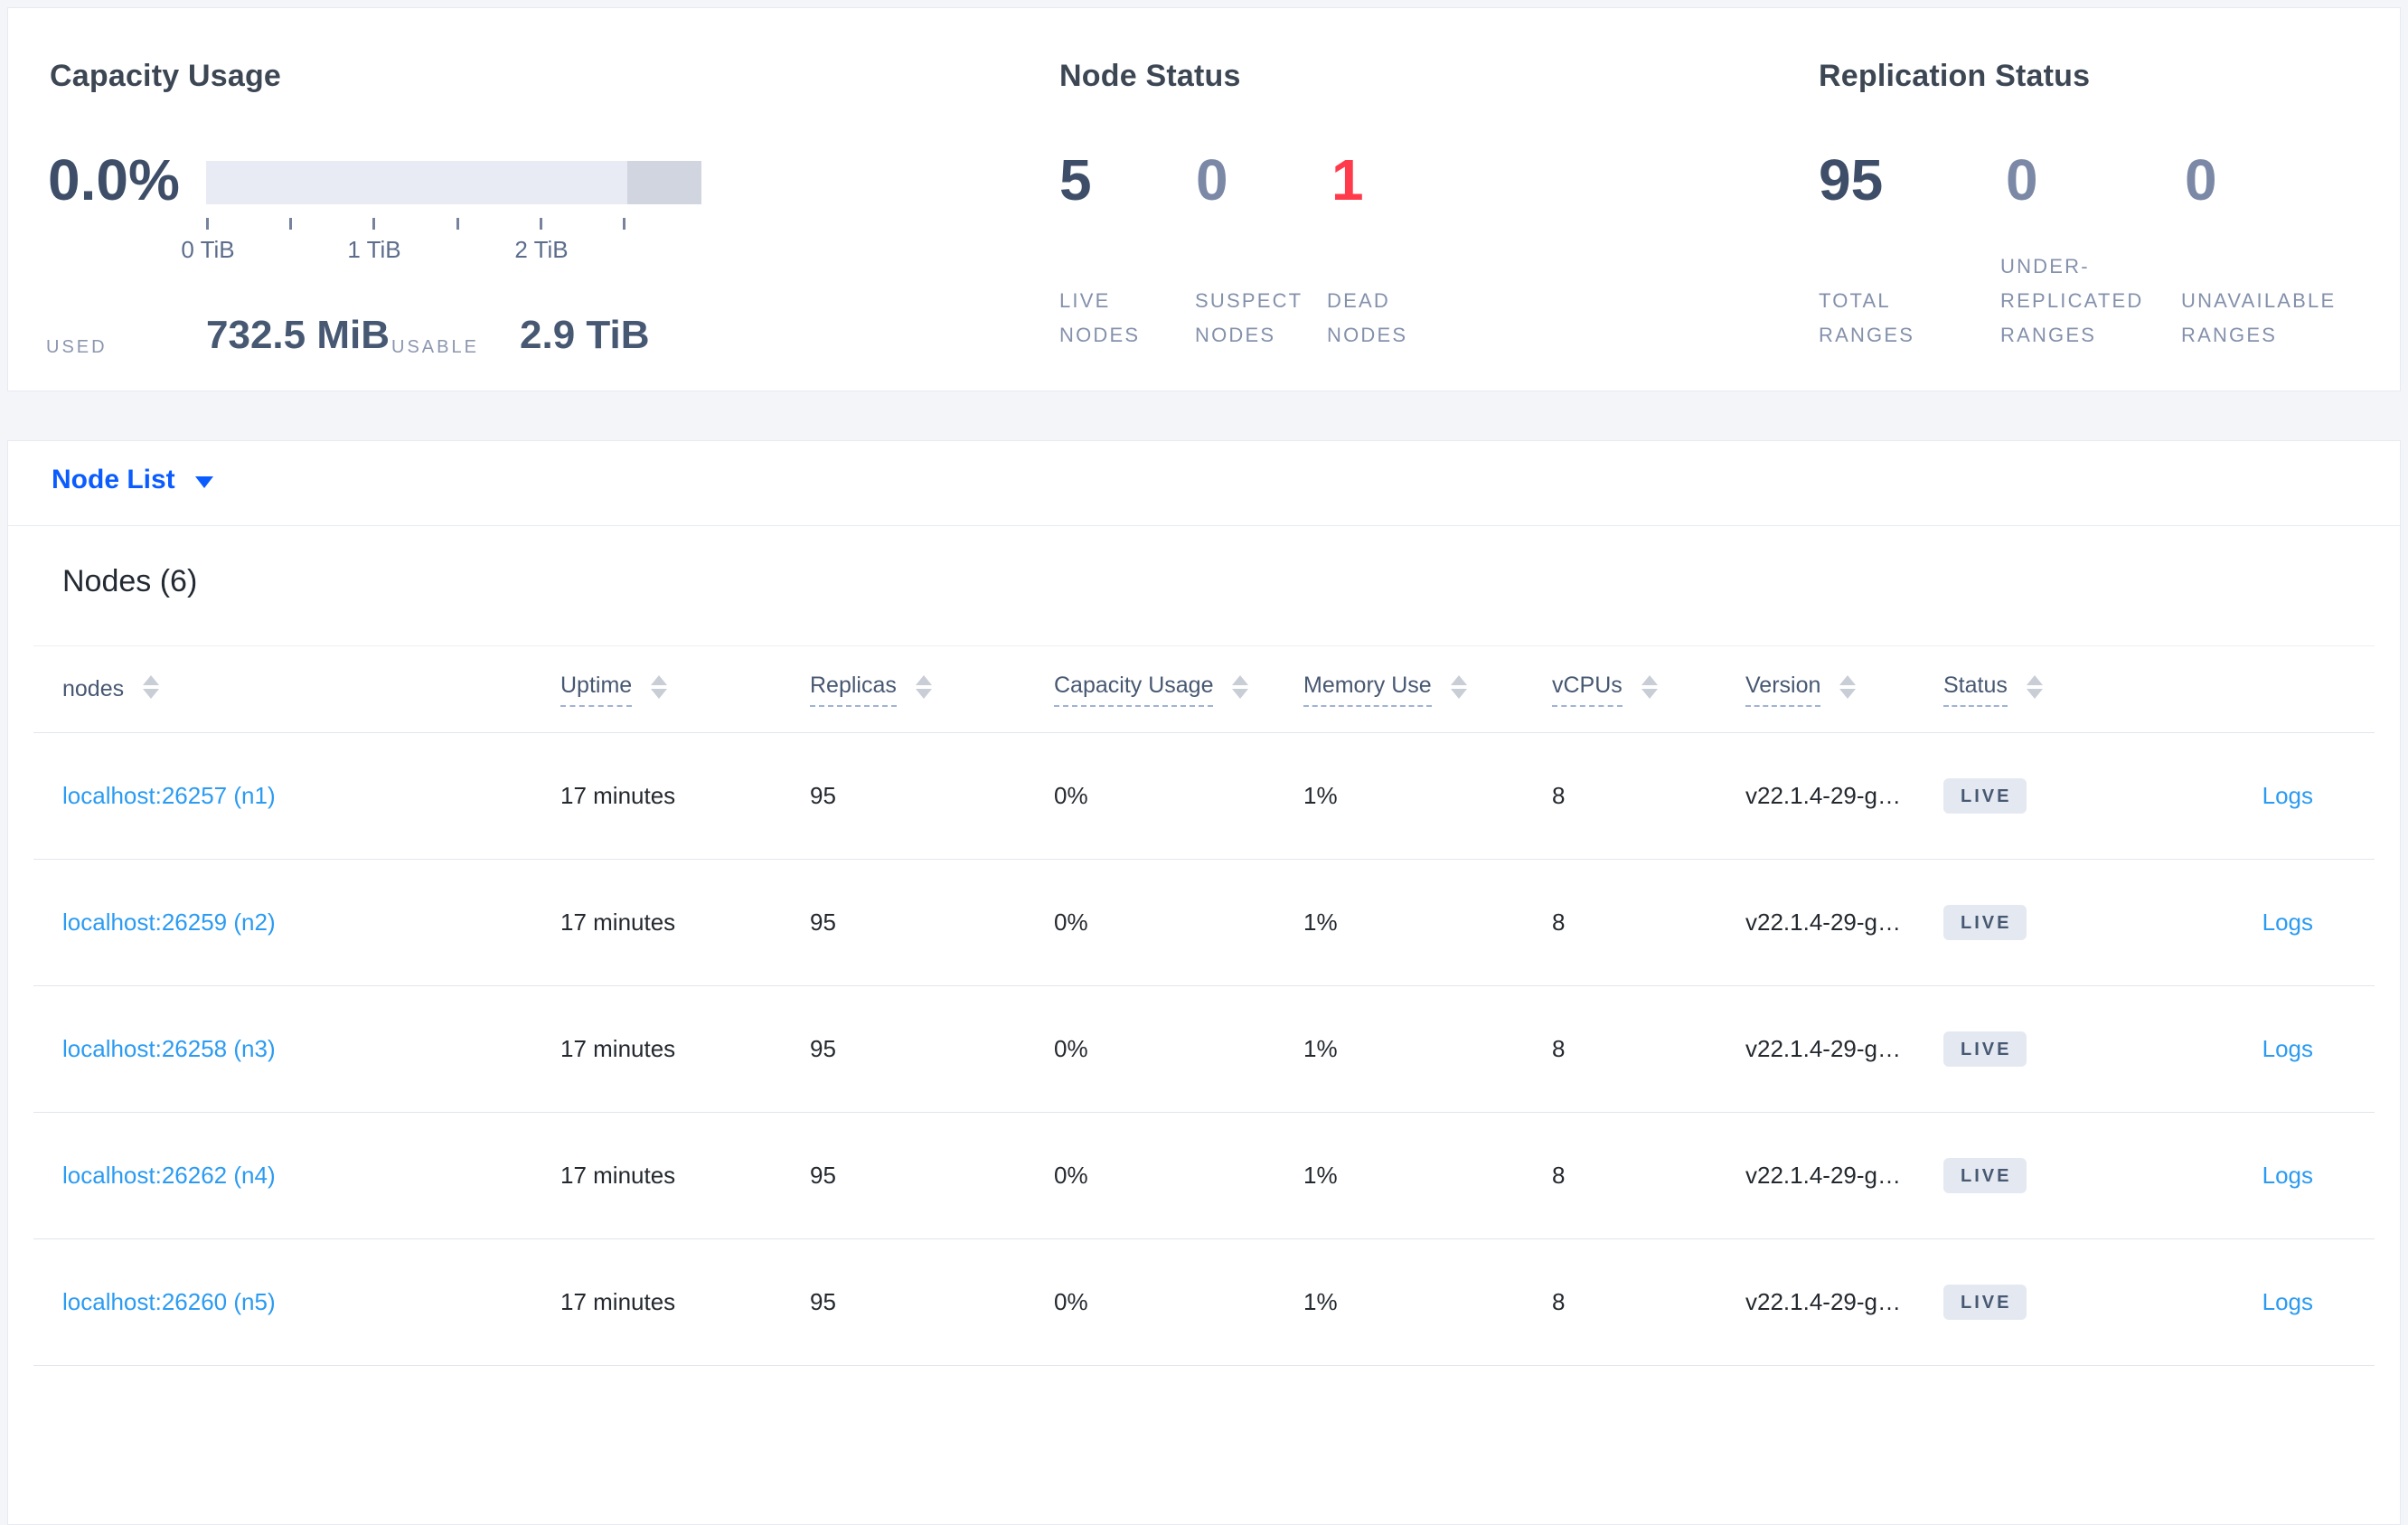 This screenshot has height=1525, width=2408. I want to click on unavailable-ranges-count: 0, so click(2201, 179).